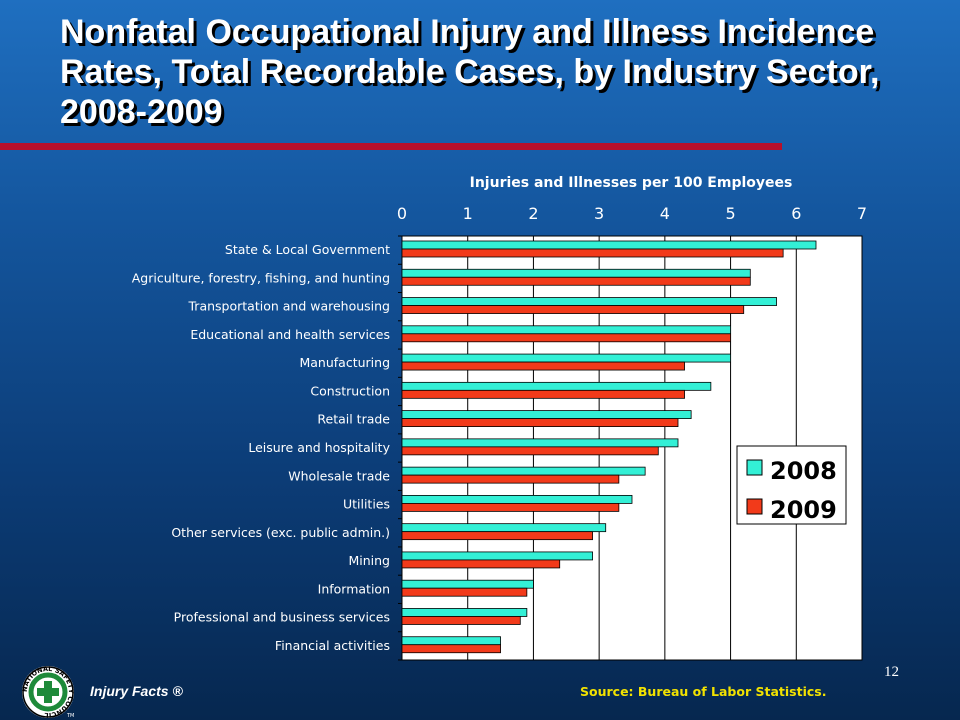 Image resolution: width=960 pixels, height=720 pixels. What do you see at coordinates (319, 447) in the screenshot?
I see `category-label: Leisure and hospitality` at bounding box center [319, 447].